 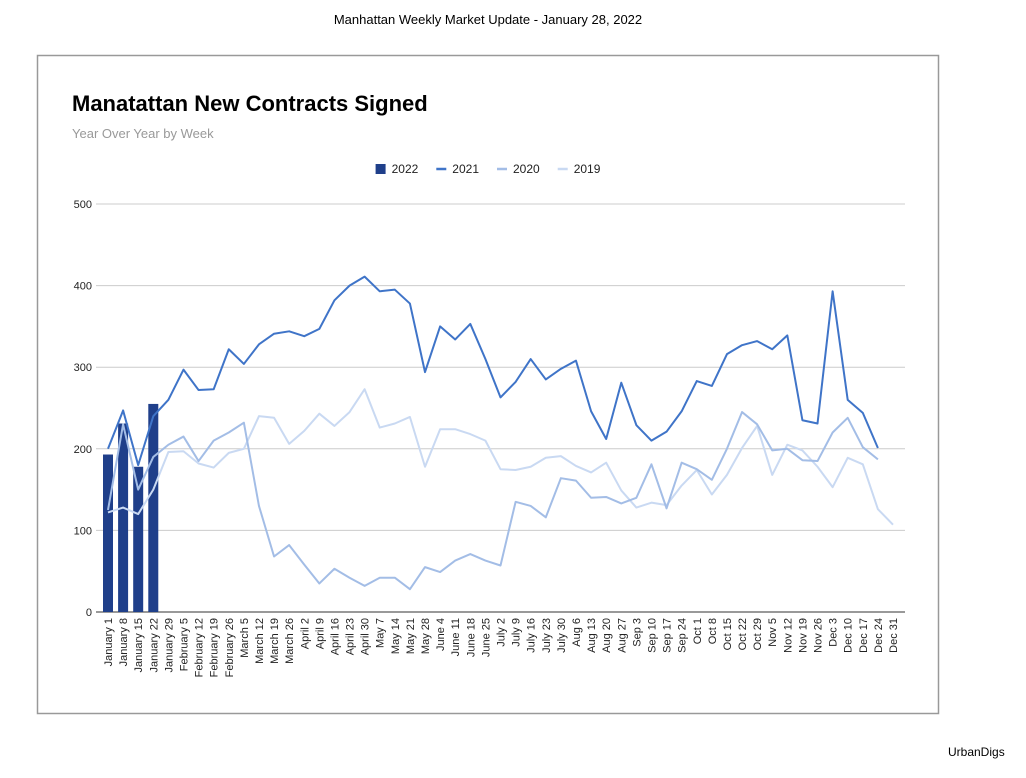 What do you see at coordinates (500, 457) in the screenshot?
I see `line` at bounding box center [500, 457].